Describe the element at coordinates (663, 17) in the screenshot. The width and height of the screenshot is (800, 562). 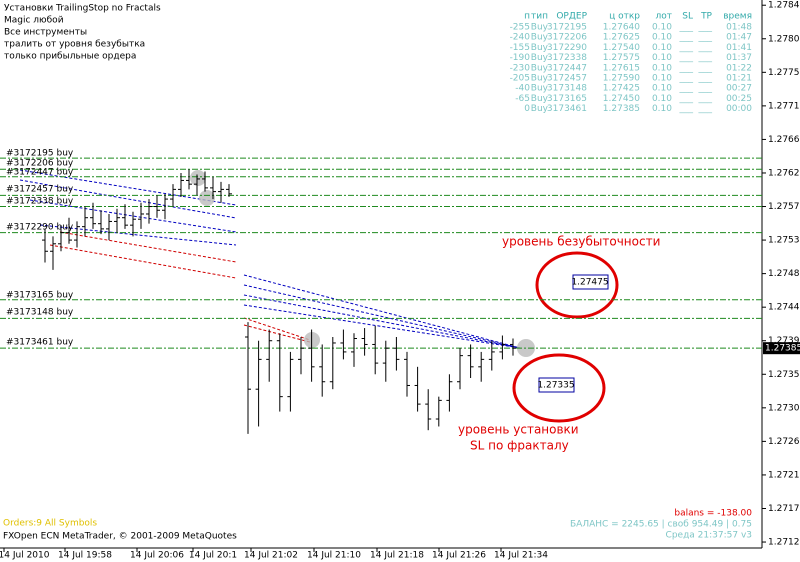
I see `table-header: лот` at that location.